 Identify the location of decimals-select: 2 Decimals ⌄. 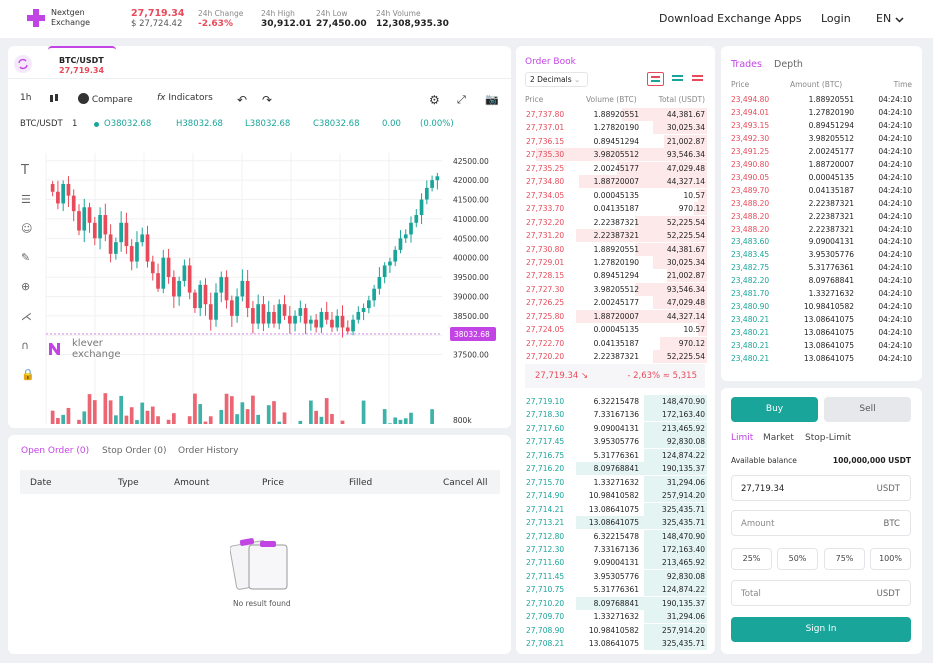
(556, 79).